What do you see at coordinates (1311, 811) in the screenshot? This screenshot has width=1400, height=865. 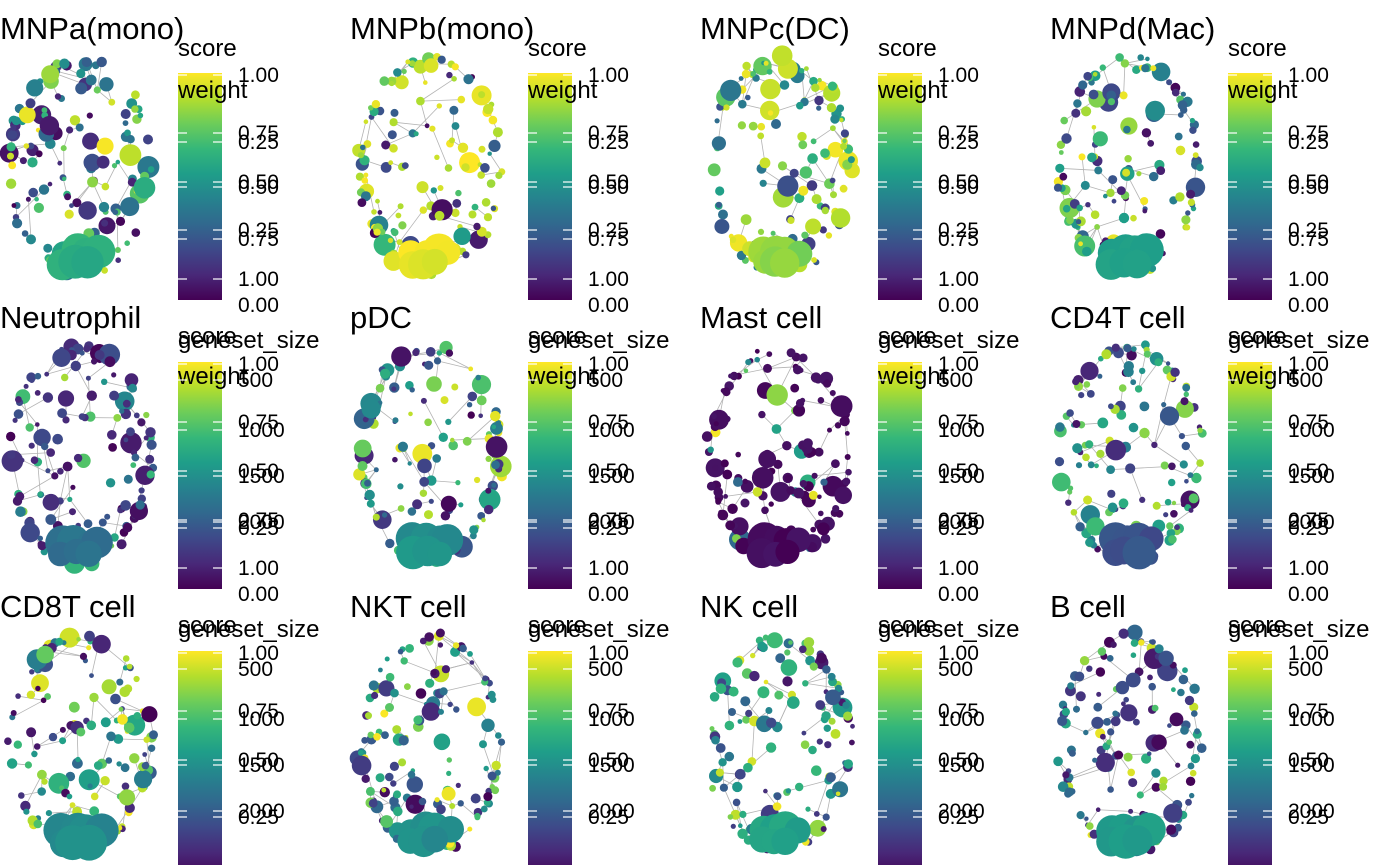 I see `colorbar-tick-label: 2000` at bounding box center [1311, 811].